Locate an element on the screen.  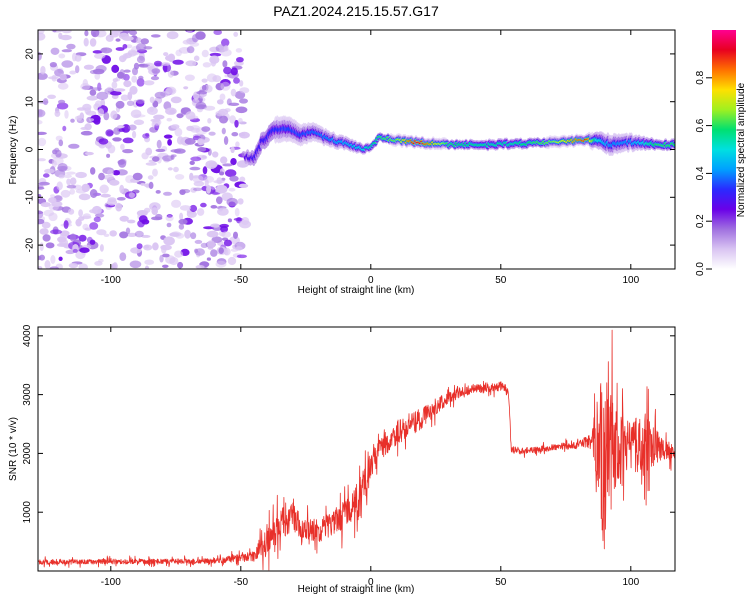
x-tick-label: 50 is located at coordinates (501, 582).